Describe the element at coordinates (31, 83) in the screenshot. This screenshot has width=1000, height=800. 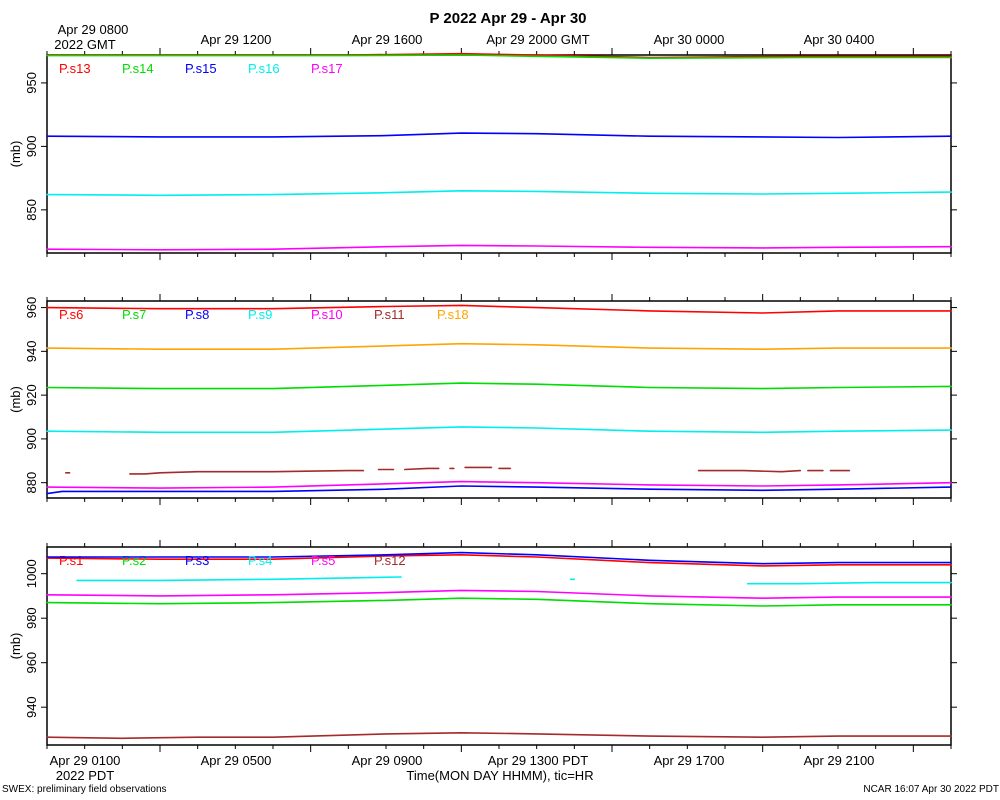
I see `y-tick-label: 950` at that location.